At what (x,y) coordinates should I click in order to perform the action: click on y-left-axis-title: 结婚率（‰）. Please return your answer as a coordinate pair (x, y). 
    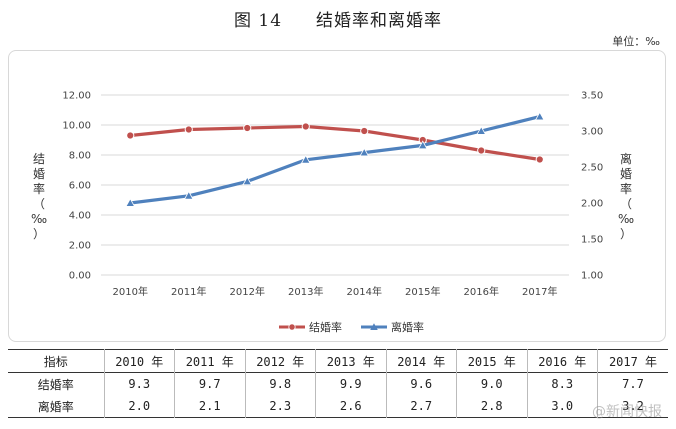
    Looking at the image, I should click on (39, 196).